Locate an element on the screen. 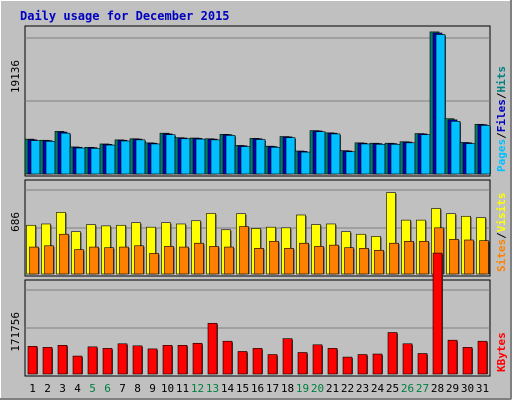 This screenshot has height=405, width=512. x-tick-label-day-18: 18 is located at coordinates (287, 388).